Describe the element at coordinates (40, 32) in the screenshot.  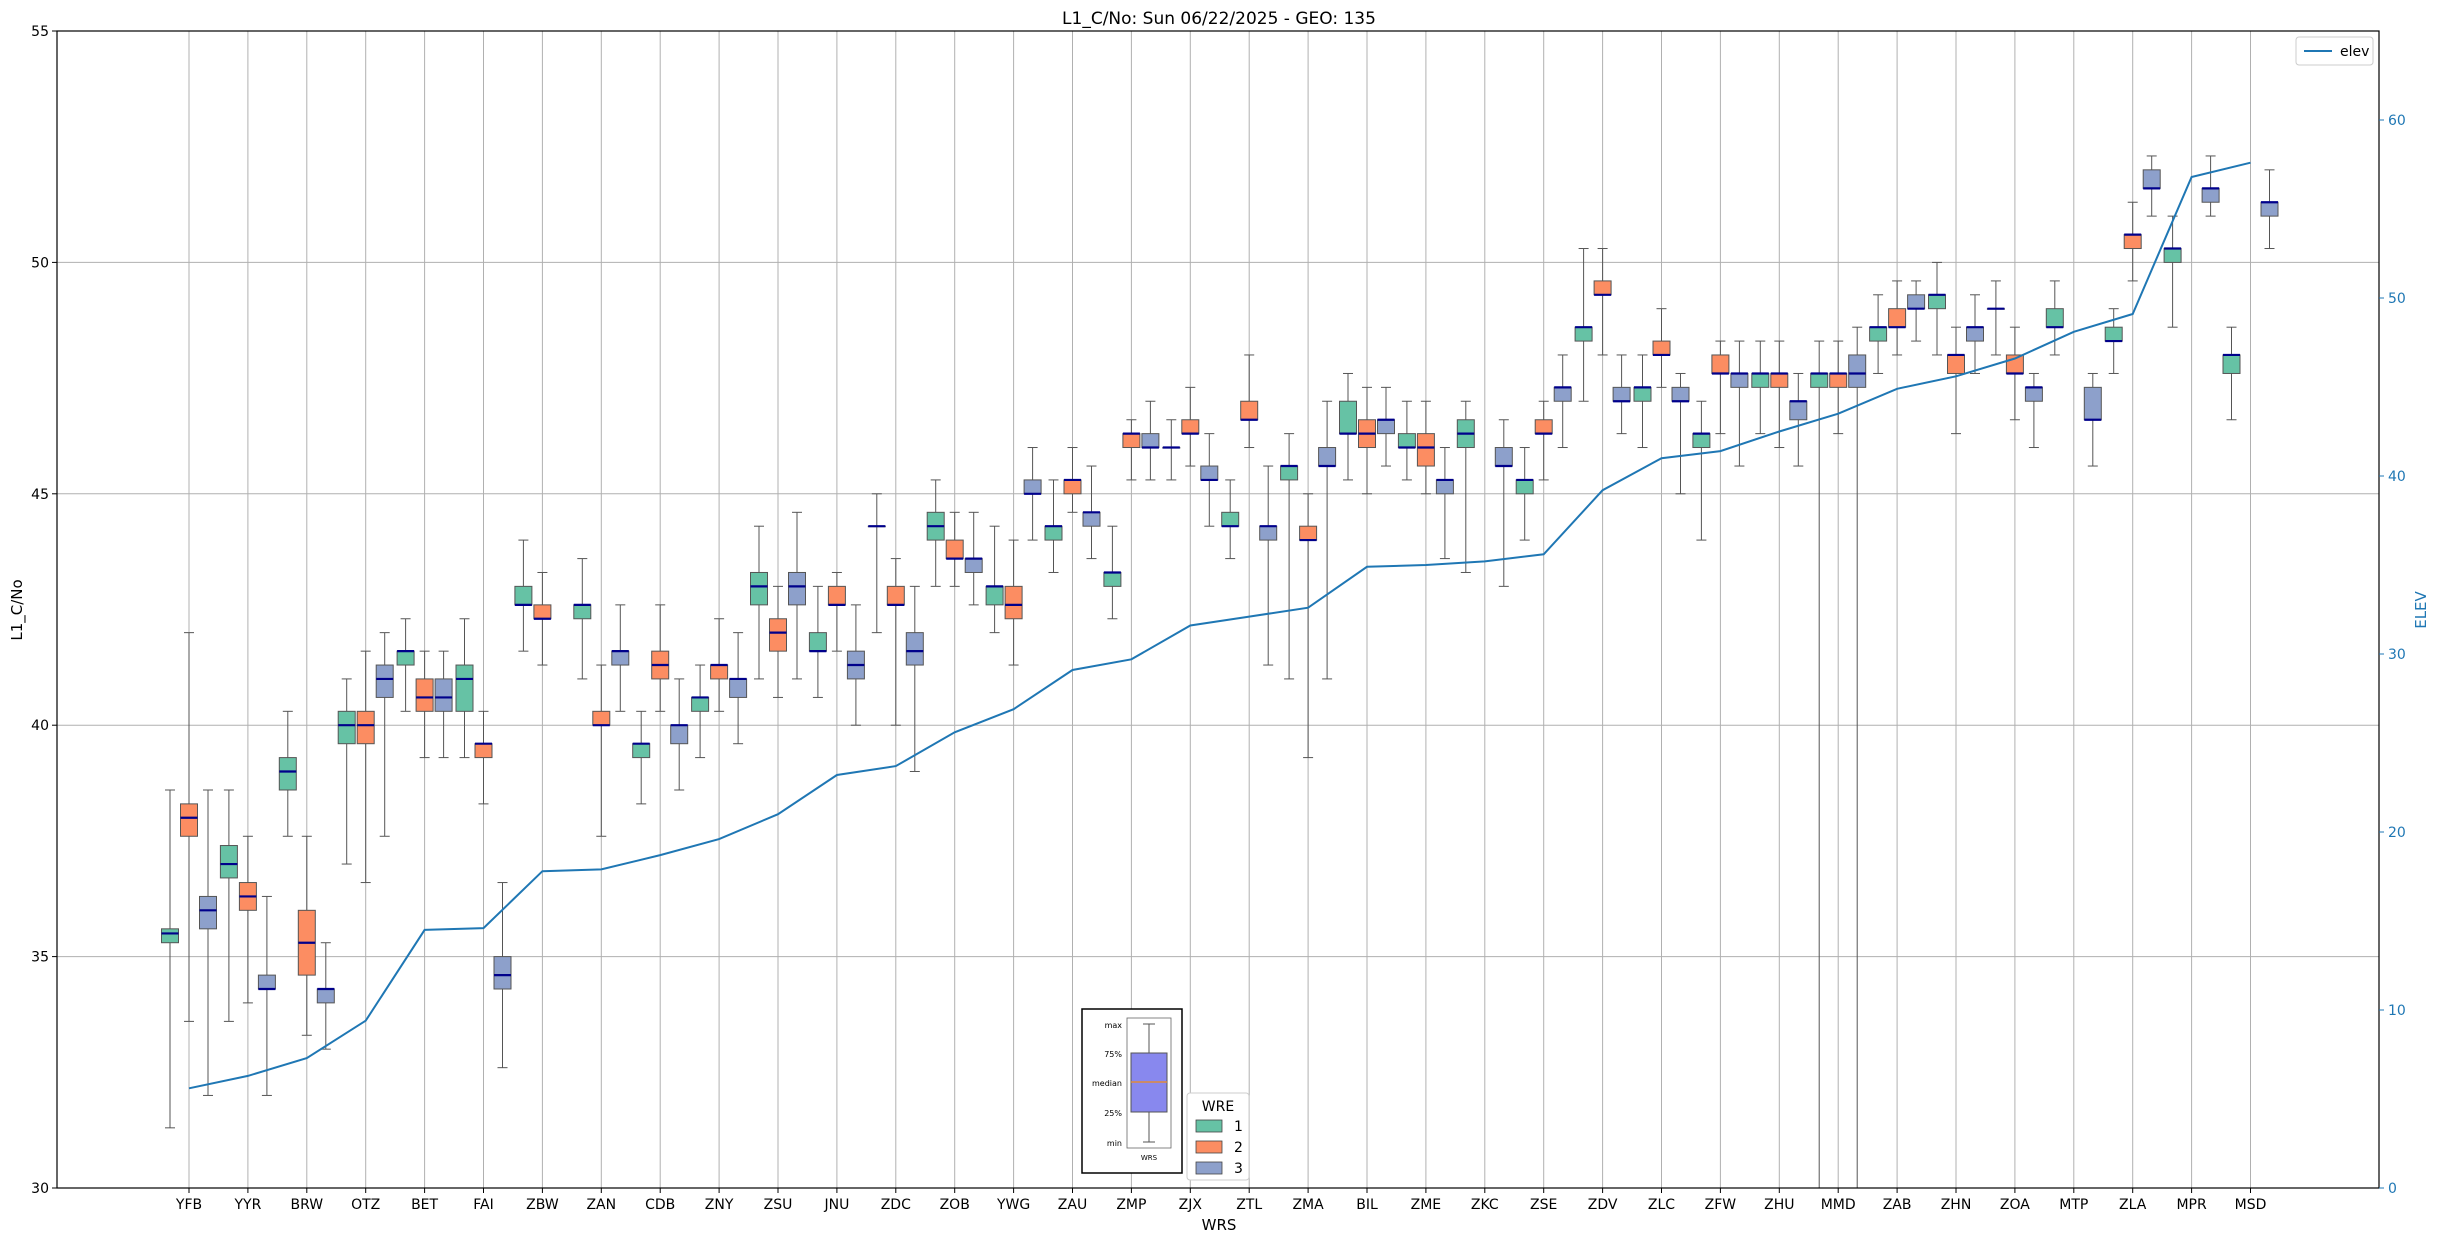
I see `y-tick-label: 55` at that location.